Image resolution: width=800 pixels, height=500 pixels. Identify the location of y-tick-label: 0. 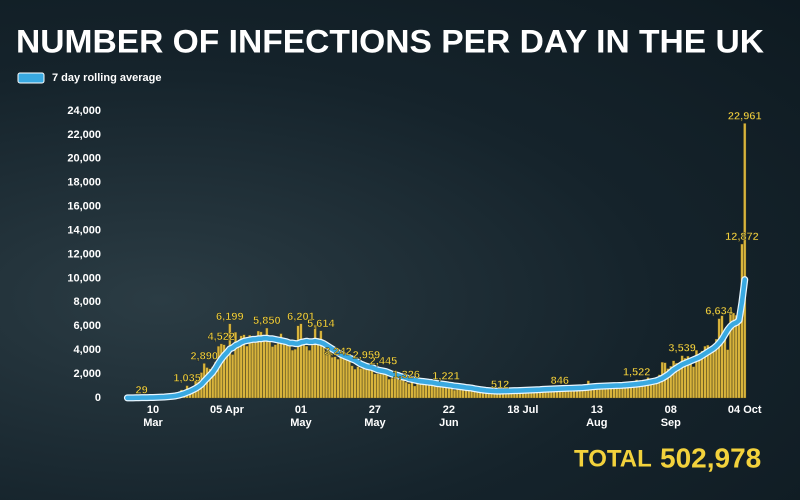
(98, 398).